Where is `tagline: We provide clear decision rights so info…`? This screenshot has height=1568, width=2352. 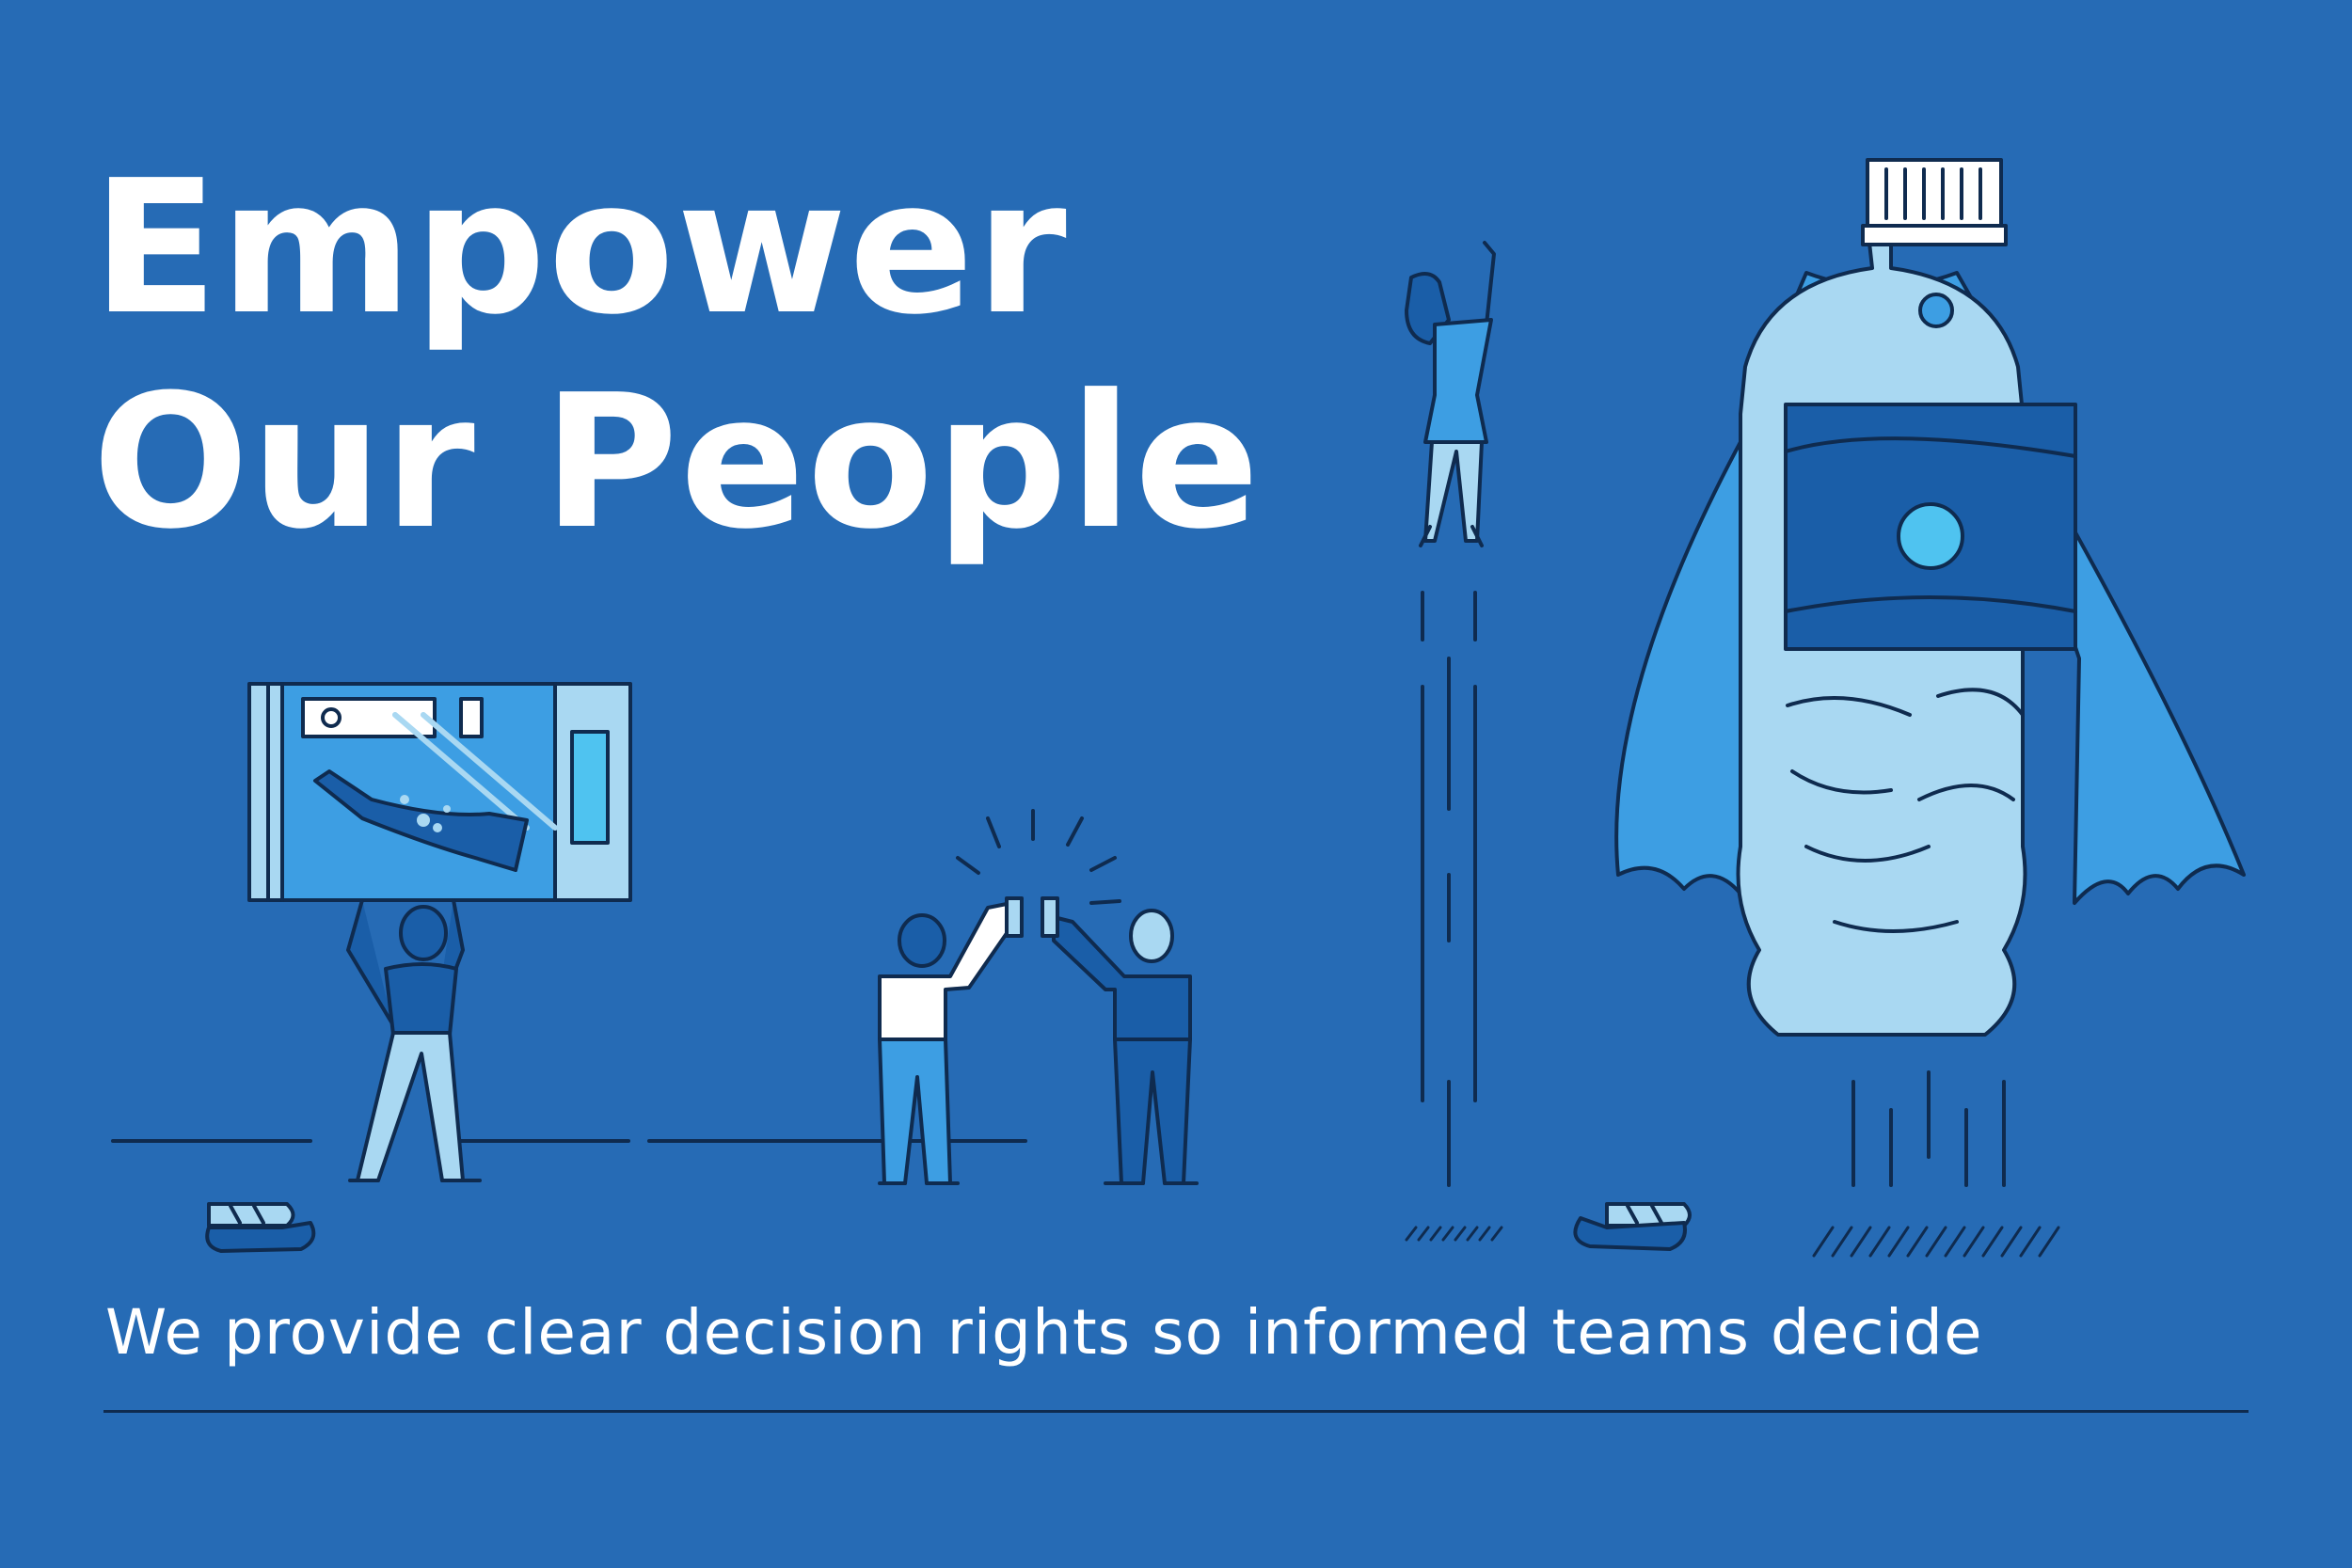
tagline: We provide clear decision rights so info… is located at coordinates (1044, 1332).